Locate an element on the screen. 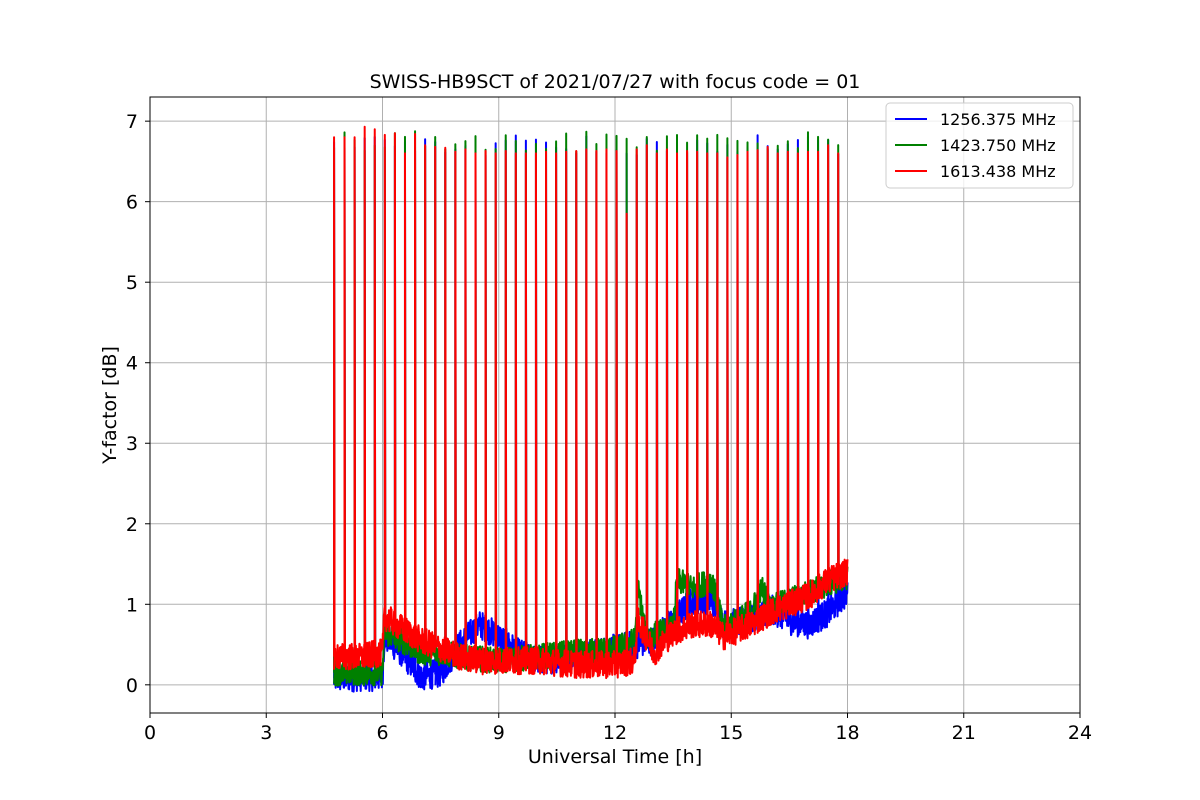  x-tick-label: 6 is located at coordinates (382, 733).